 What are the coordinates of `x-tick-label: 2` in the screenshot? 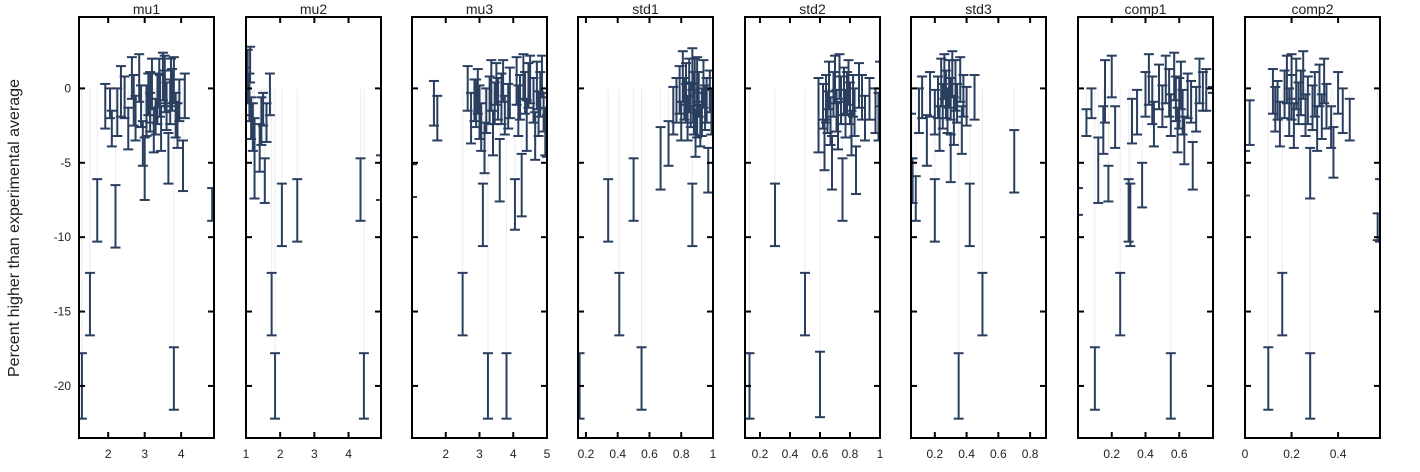 It's located at (445, 454).